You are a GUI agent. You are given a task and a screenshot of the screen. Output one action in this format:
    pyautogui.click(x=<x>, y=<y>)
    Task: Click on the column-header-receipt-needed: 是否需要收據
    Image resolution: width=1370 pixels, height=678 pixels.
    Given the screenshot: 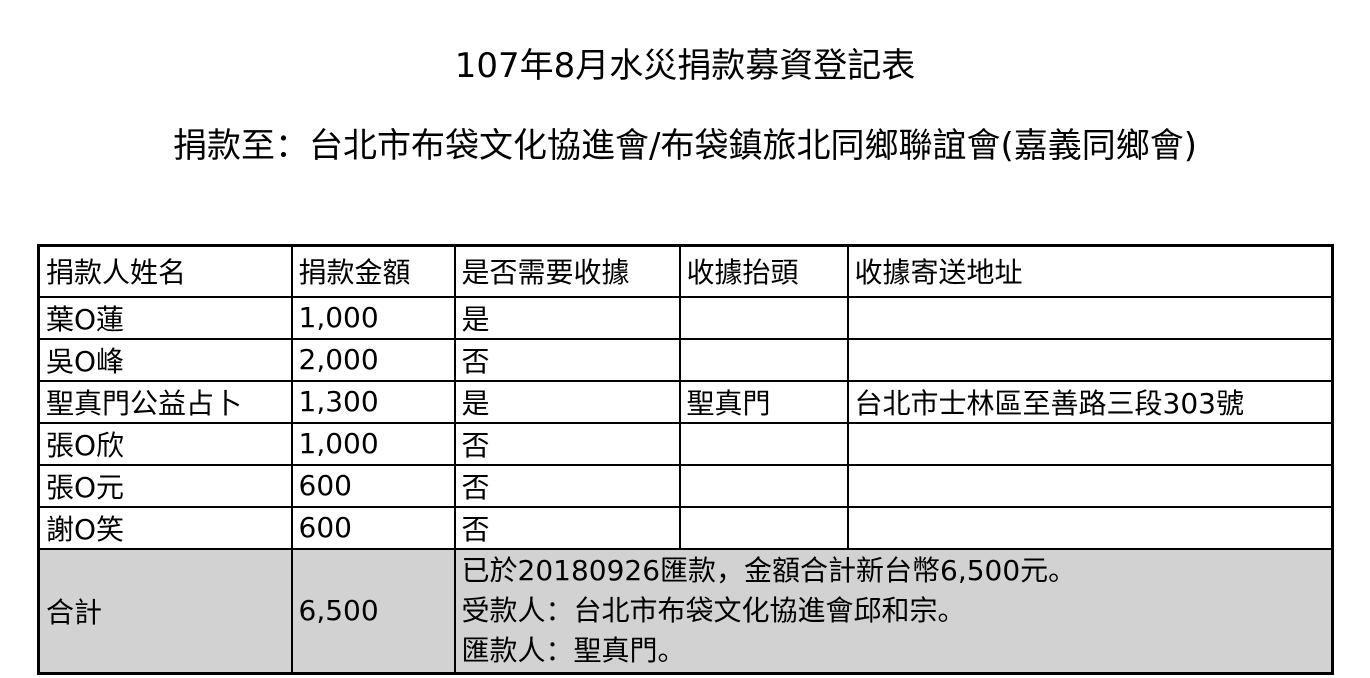 What is the action you would take?
    pyautogui.click(x=567, y=271)
    